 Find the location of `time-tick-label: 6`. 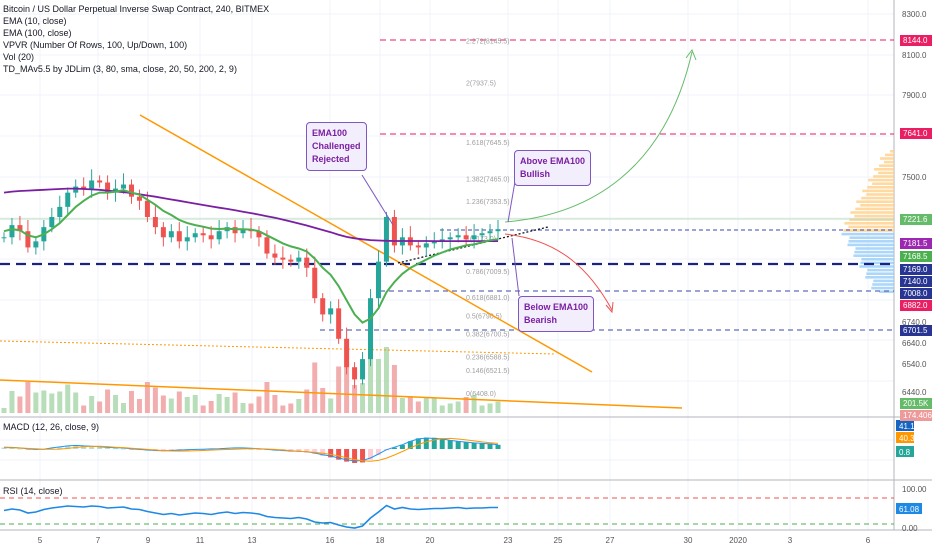

time-tick-label: 6 is located at coordinates (868, 540).